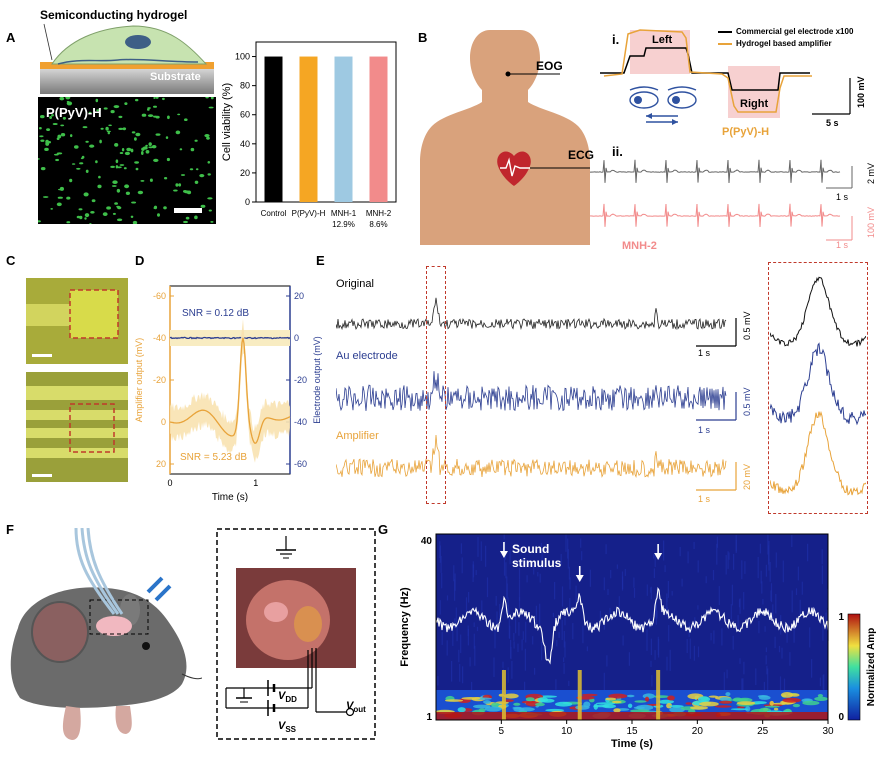  What do you see at coordinates (818, 386) in the screenshot?
I see `zoom-traces` at bounding box center [818, 386].